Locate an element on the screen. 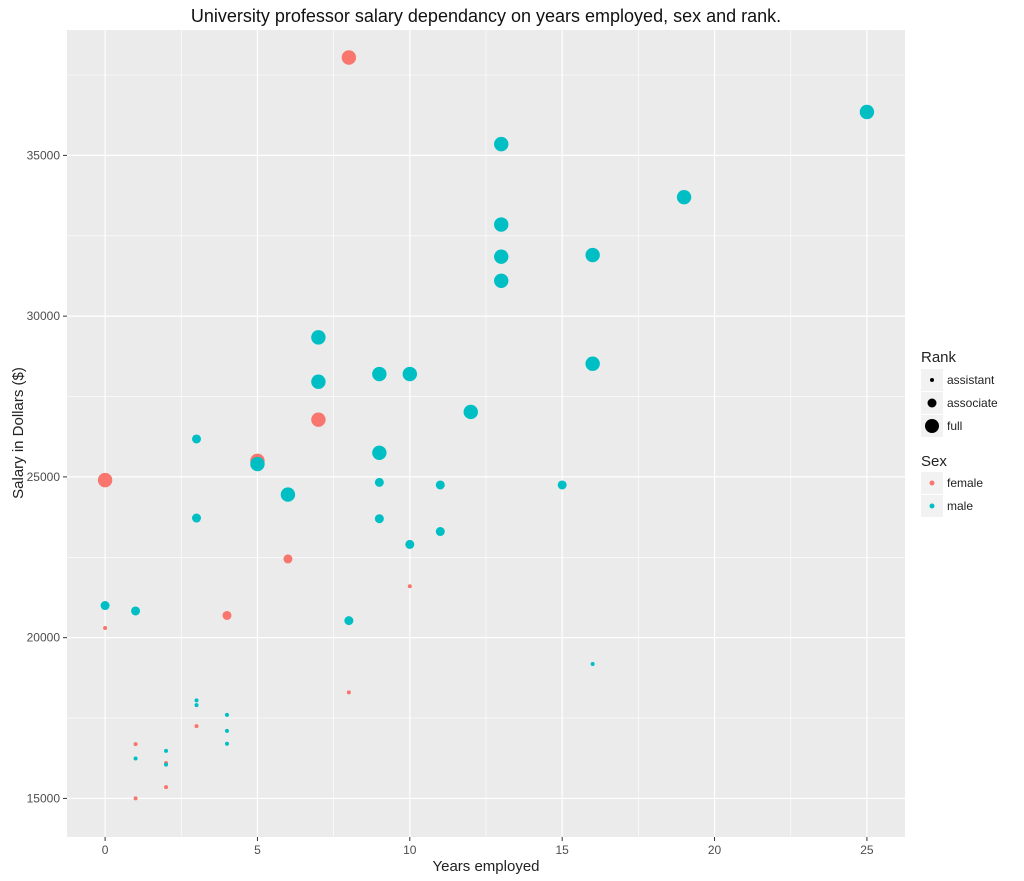  y-axis-title: Salary in Dollars ($) is located at coordinates (18, 433).